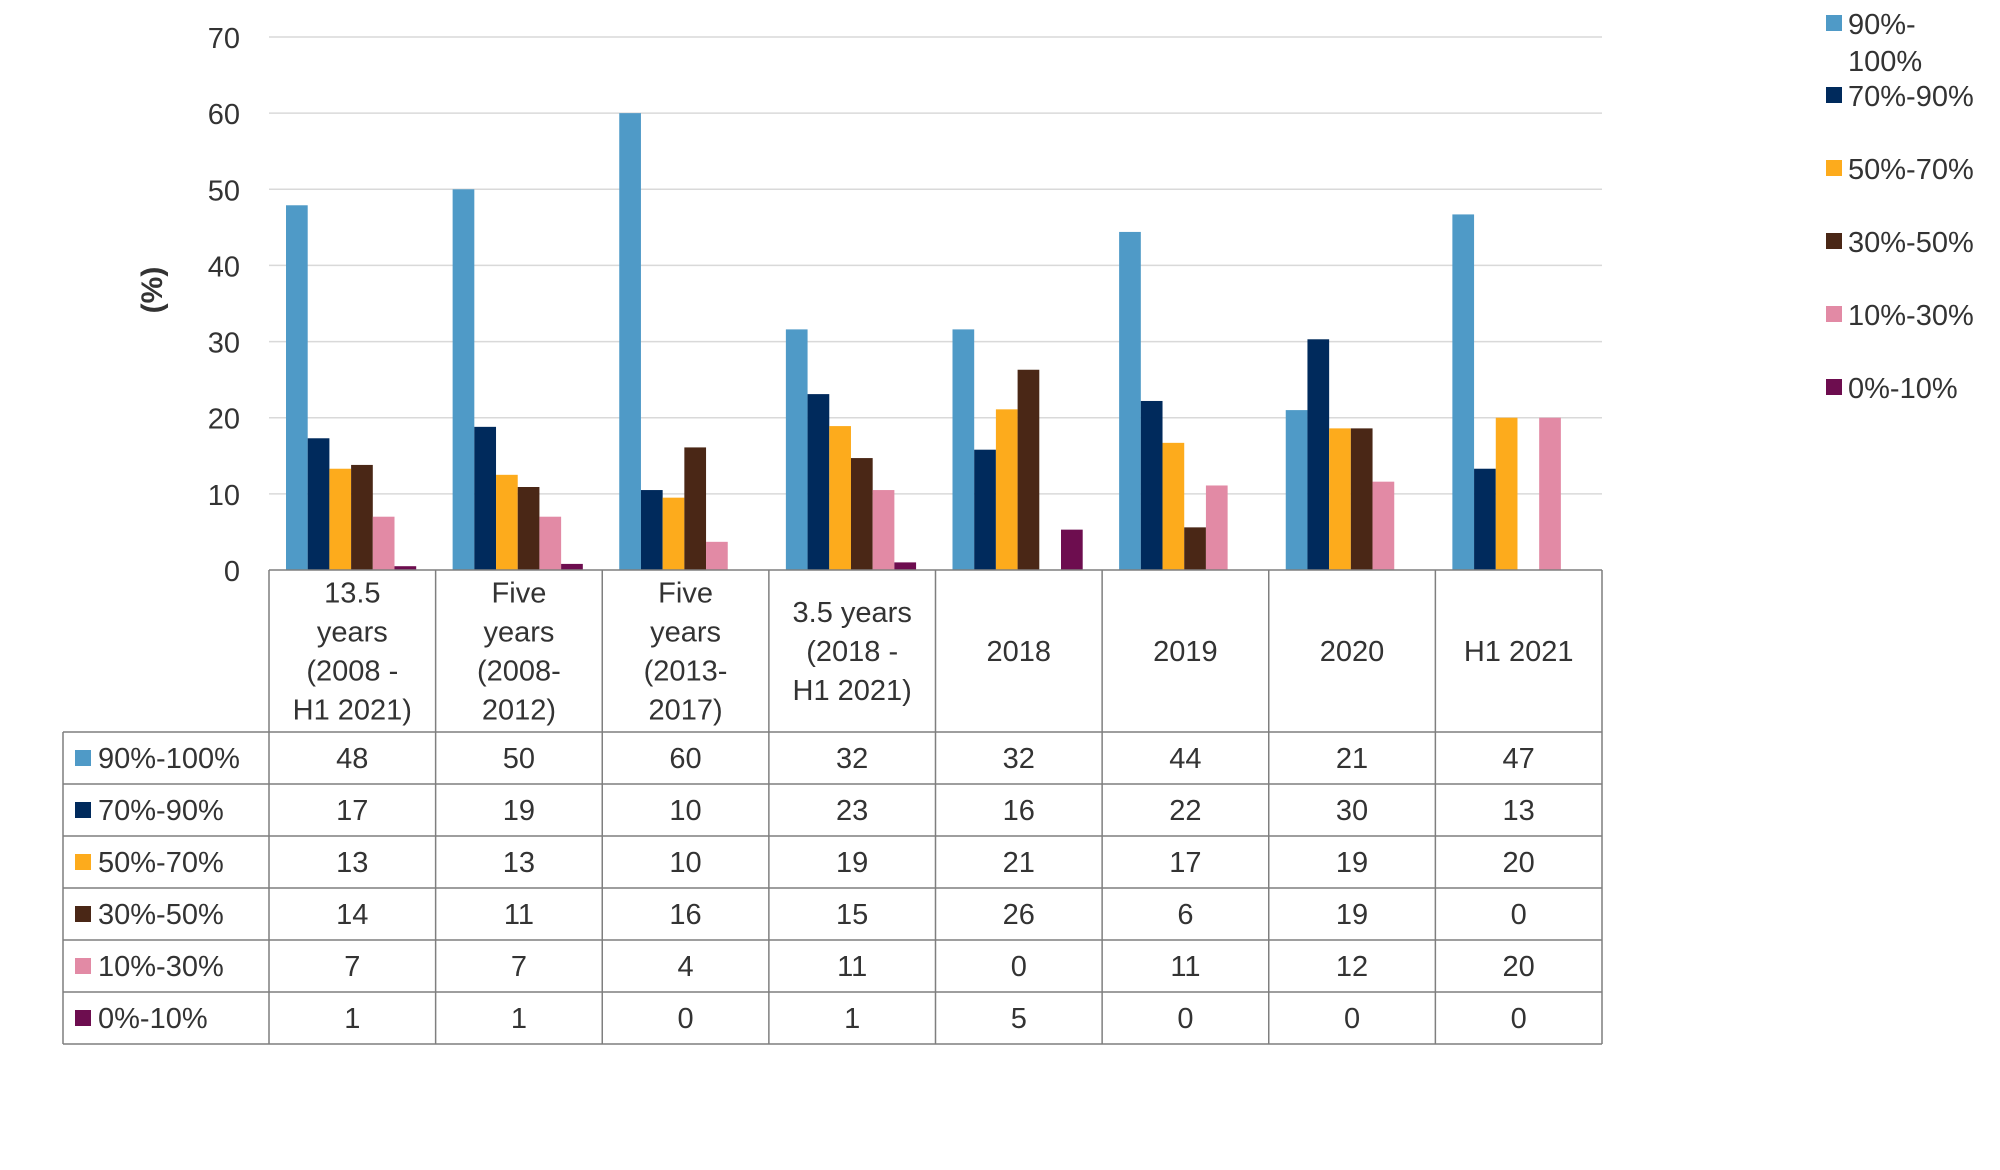 This screenshot has width=2000, height=1170. I want to click on x-tick-label: 2017), so click(685, 711).